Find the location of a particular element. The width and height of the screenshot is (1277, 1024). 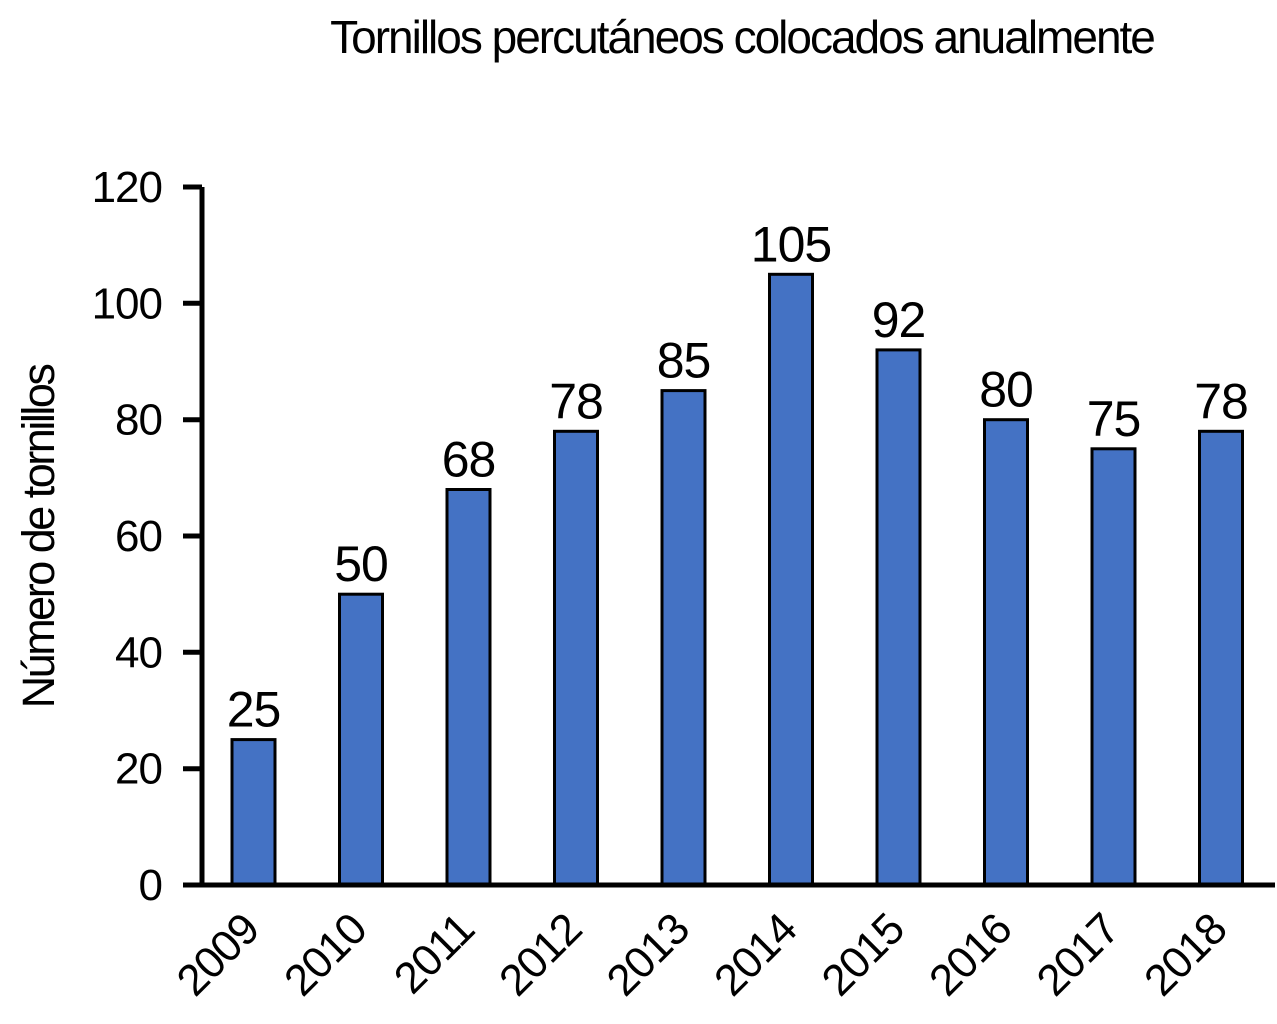

bar-value-label-2013: 85 is located at coordinates (684, 361).